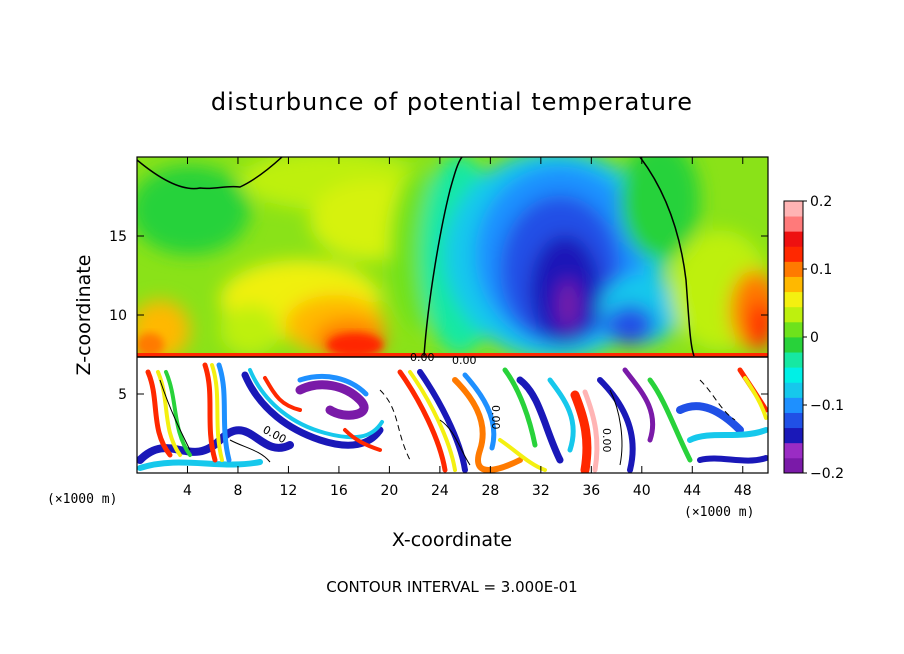  What do you see at coordinates (389, 491) in the screenshot?
I see `x-tick-label: 20` at bounding box center [389, 491].